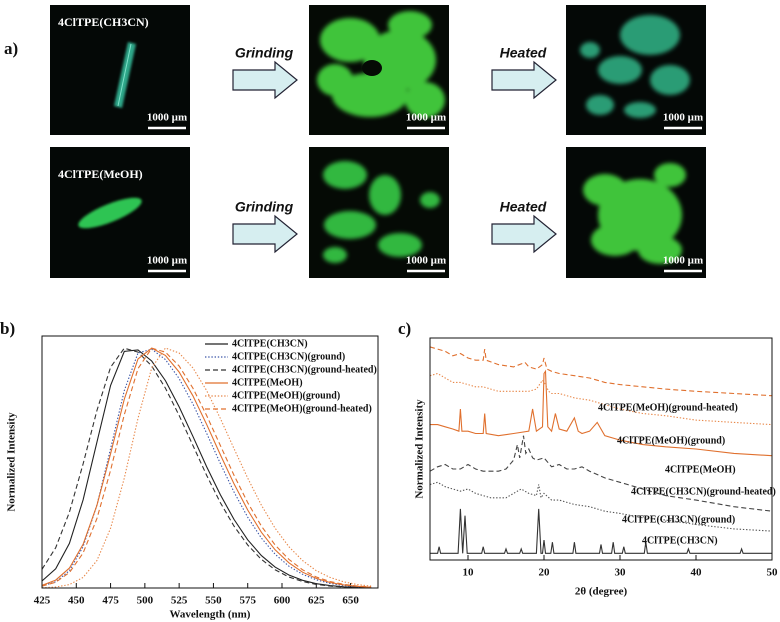  I want to click on x-tick-label: 20, so click(545, 573).